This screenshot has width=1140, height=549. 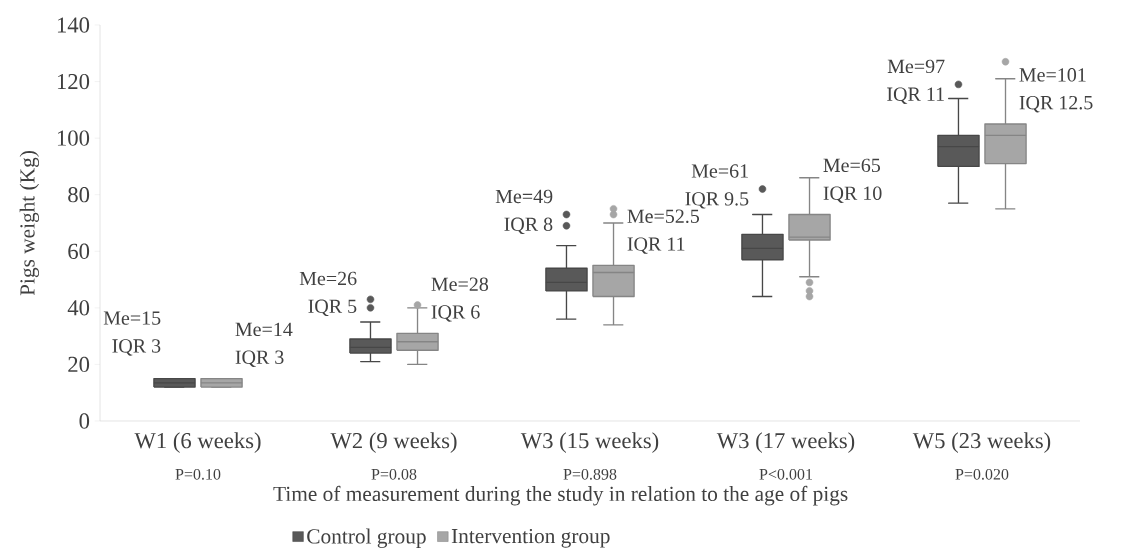 I want to click on x-tick-label: W1 (6 weeks), so click(x=197, y=442).